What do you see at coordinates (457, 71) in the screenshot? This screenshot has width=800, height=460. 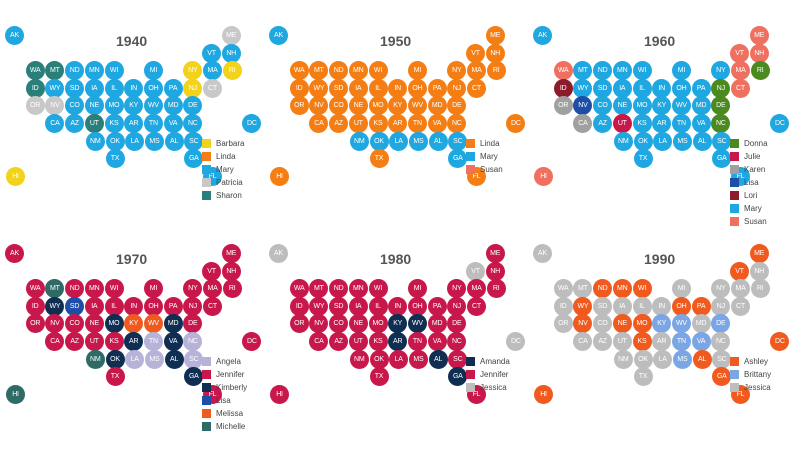 I see `state-tile-ny: NY` at bounding box center [457, 71].